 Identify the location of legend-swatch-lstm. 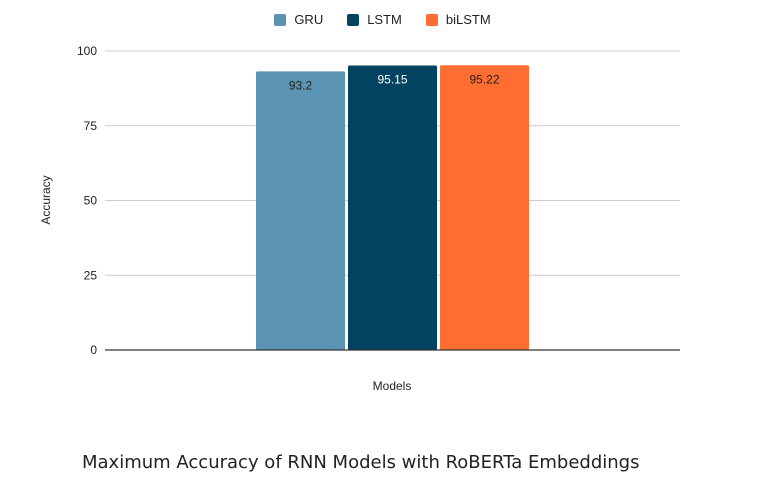
(353, 19).